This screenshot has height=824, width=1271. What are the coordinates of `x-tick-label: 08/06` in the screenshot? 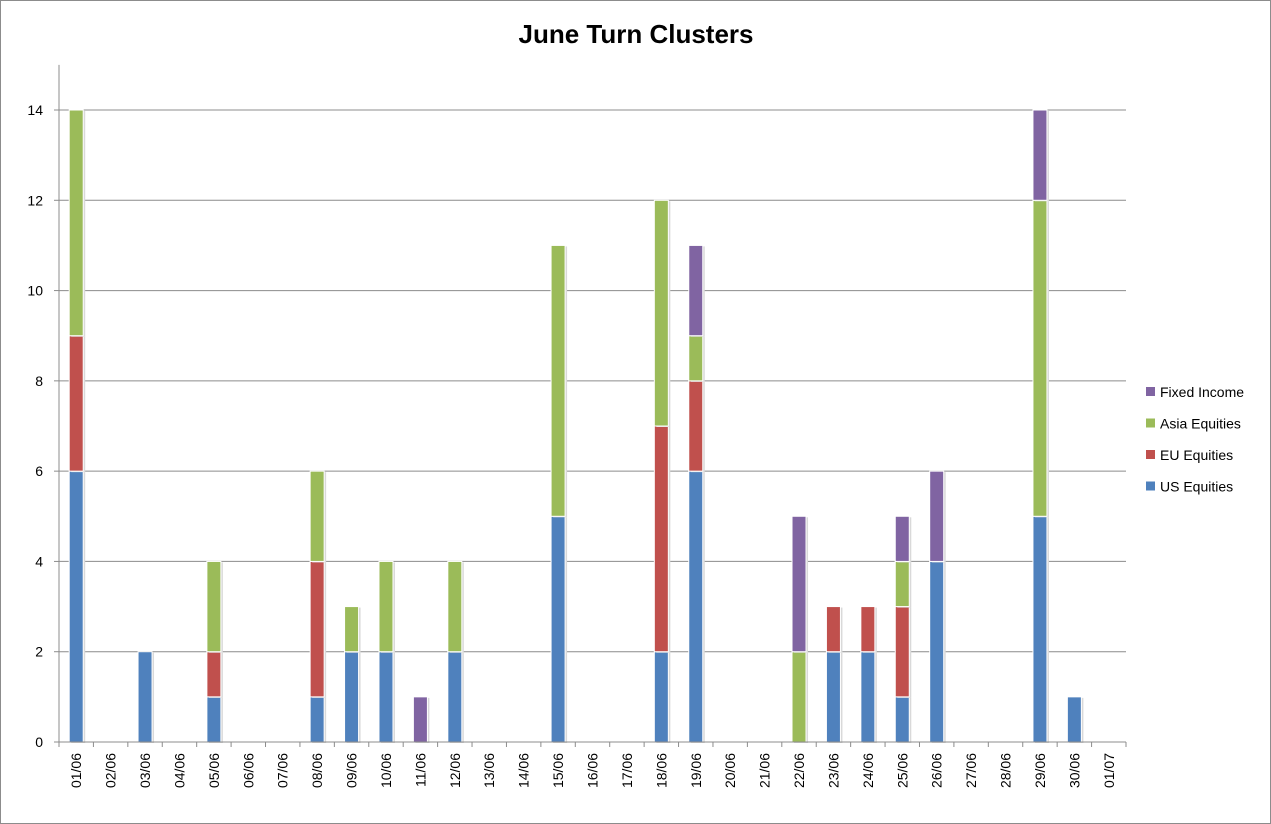 It's located at (317, 770).